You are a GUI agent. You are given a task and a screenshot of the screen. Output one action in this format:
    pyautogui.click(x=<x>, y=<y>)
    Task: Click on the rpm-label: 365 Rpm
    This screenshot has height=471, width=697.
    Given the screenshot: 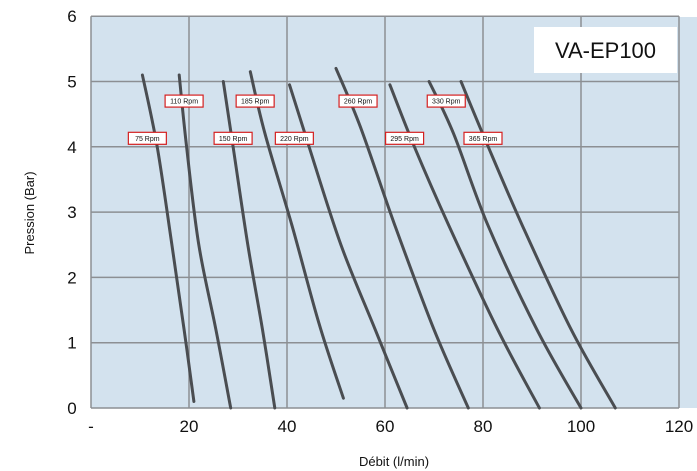 What is the action you would take?
    pyautogui.click(x=483, y=138)
    